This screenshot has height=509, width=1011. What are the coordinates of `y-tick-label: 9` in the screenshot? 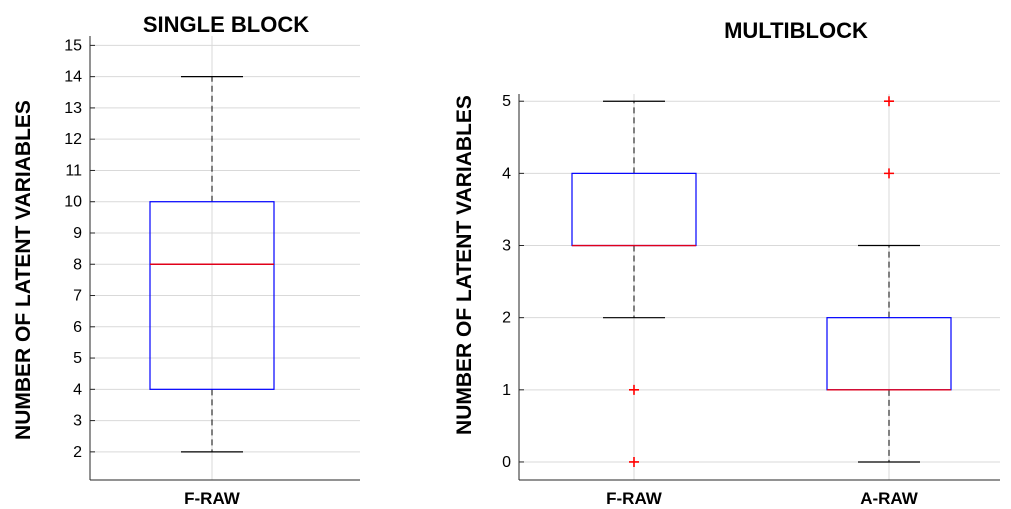 It's located at (77, 233).